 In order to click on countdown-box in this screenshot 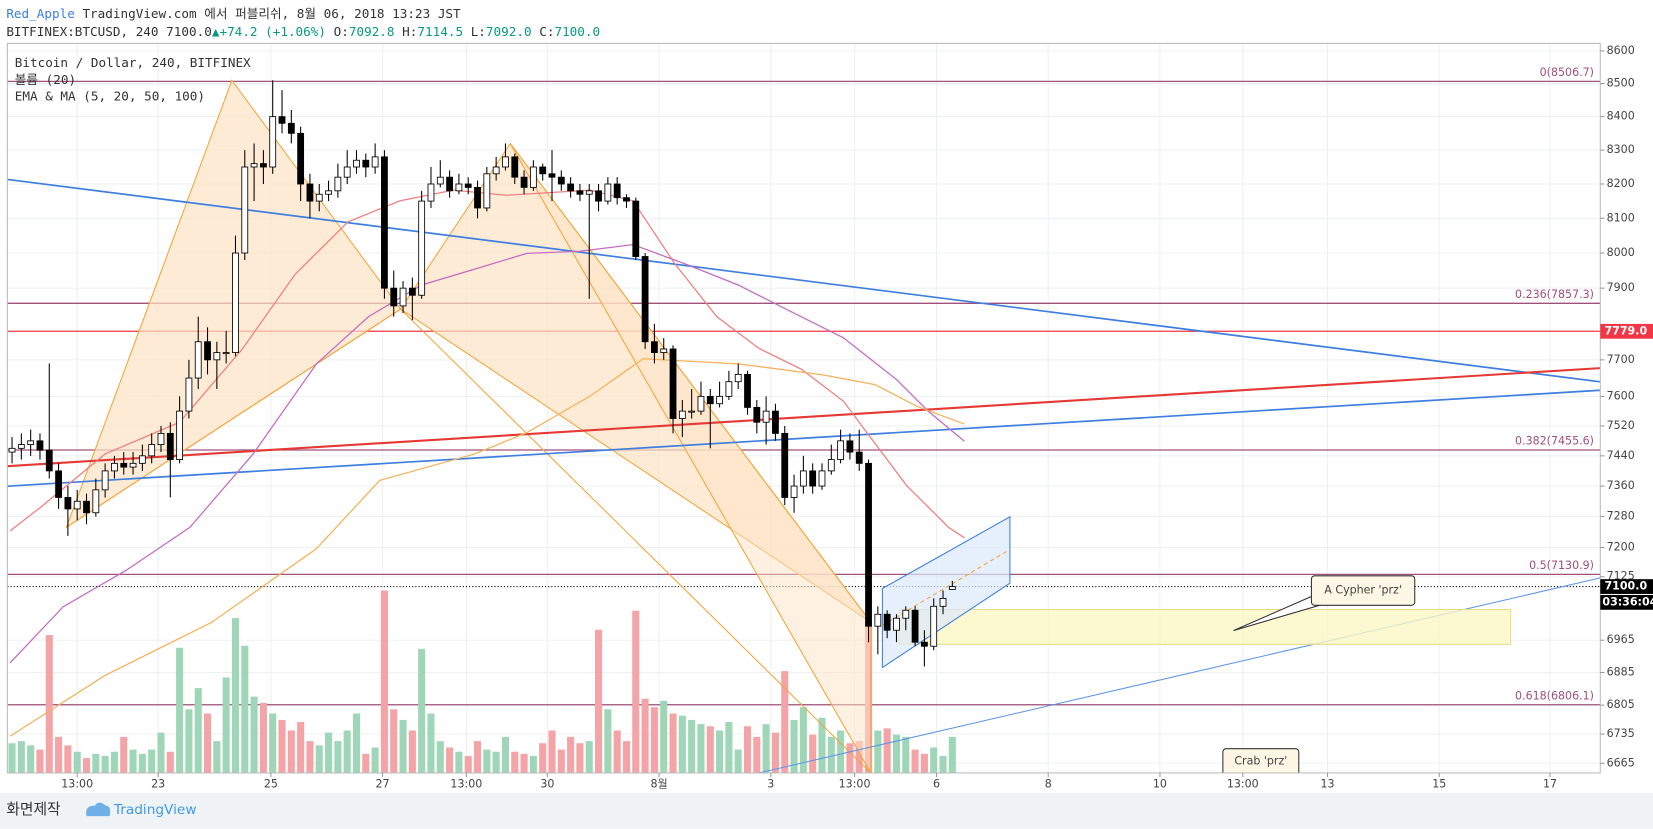, I will do `click(1626, 602)`.